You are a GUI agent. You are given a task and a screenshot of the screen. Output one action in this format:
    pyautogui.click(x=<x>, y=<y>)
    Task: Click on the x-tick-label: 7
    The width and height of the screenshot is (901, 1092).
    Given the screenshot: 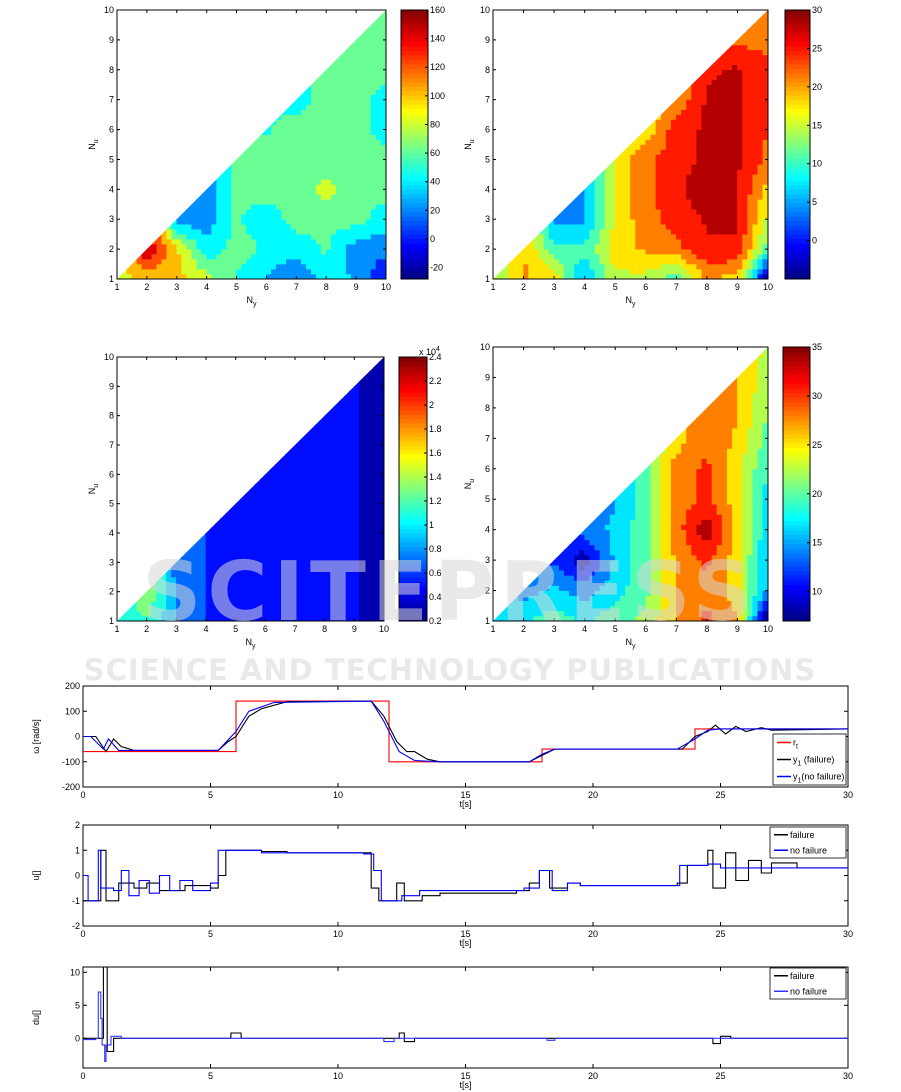 What is the action you would take?
    pyautogui.click(x=294, y=629)
    